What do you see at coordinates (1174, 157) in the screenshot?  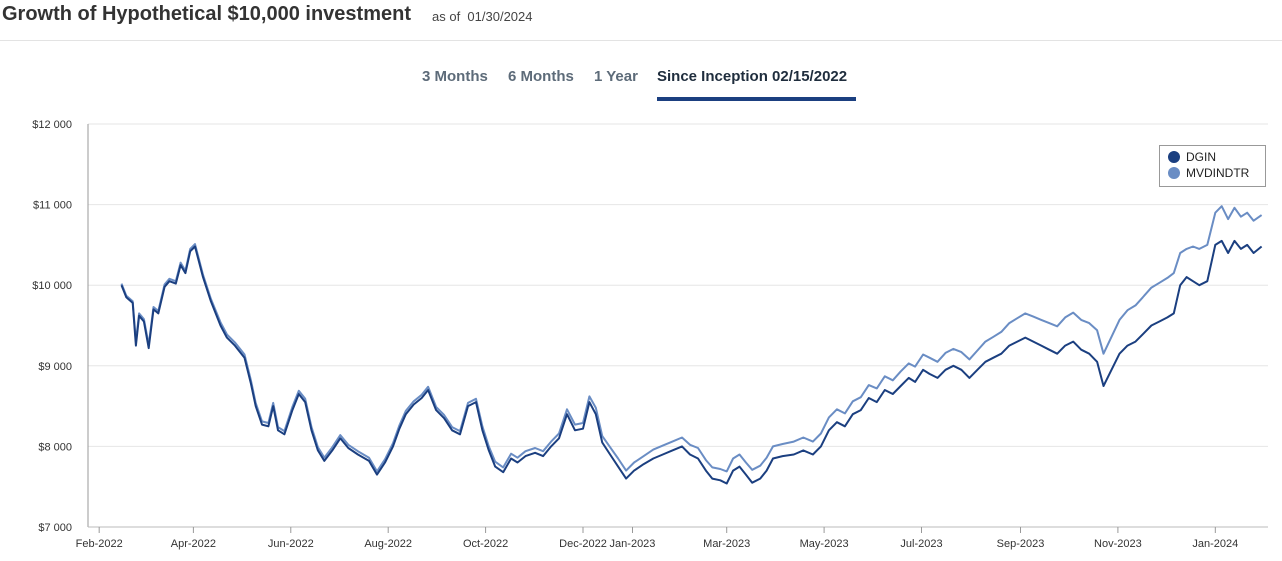 I see `legend-dot-dgin` at bounding box center [1174, 157].